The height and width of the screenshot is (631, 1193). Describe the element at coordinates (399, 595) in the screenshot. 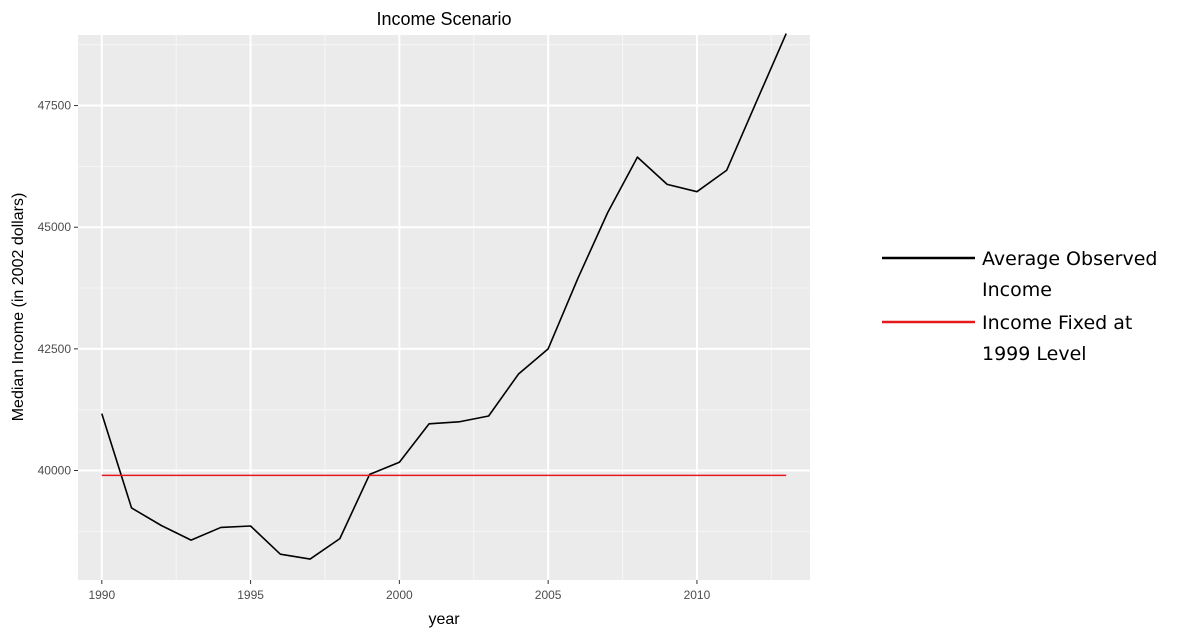

I see `x-tick-label: 2000` at that location.